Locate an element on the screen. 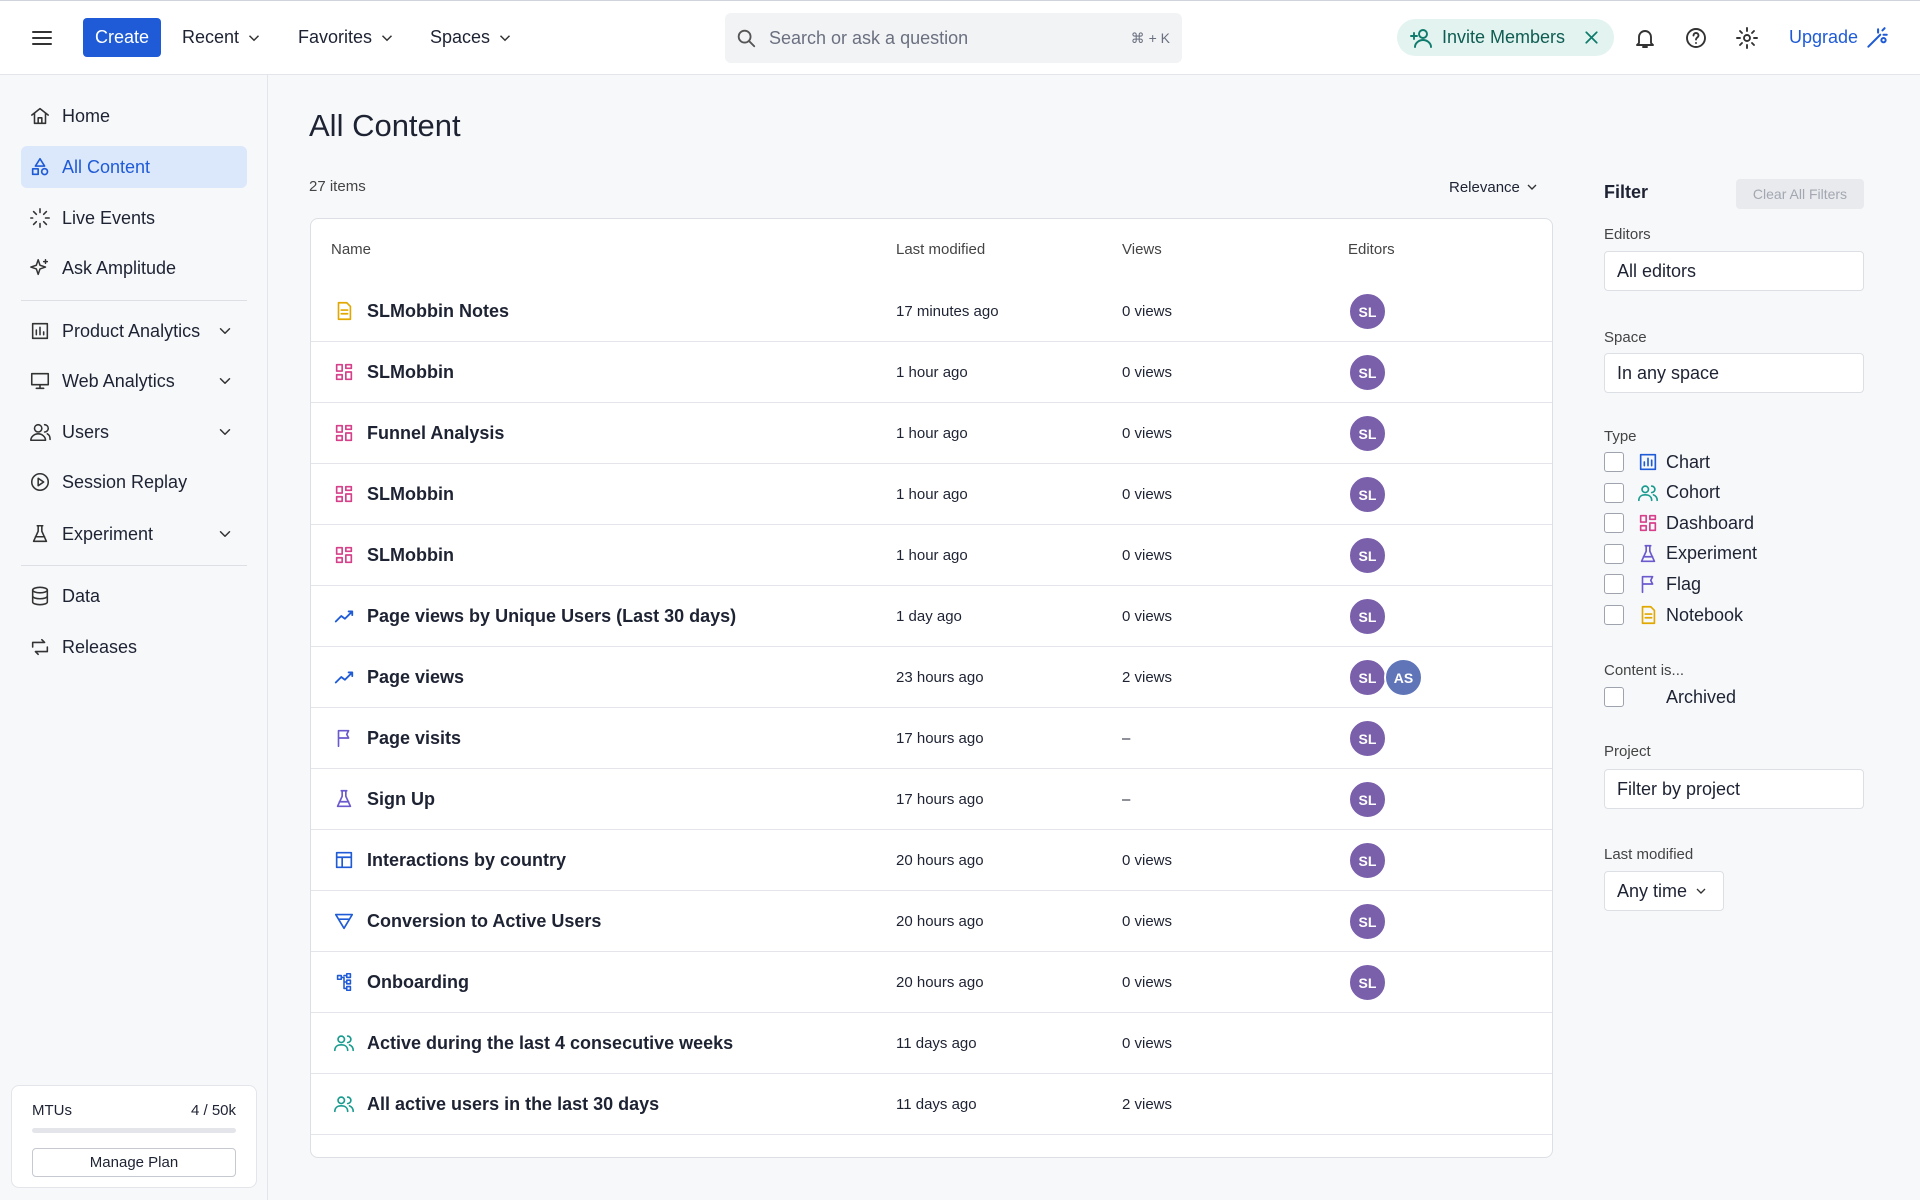 The image size is (1920, 1200). upgrade-icon is located at coordinates (1877, 38).